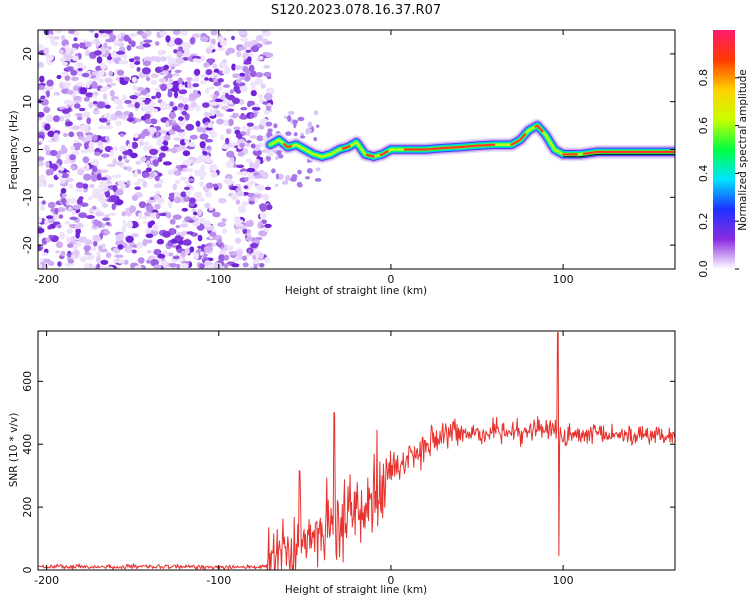  What do you see at coordinates (563, 279) in the screenshot?
I see `x-tick-label: 100` at bounding box center [563, 279].